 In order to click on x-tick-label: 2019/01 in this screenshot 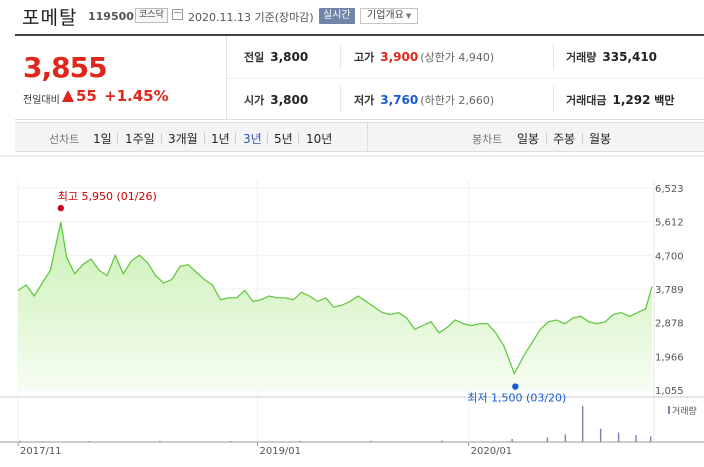, I will do `click(280, 451)`.